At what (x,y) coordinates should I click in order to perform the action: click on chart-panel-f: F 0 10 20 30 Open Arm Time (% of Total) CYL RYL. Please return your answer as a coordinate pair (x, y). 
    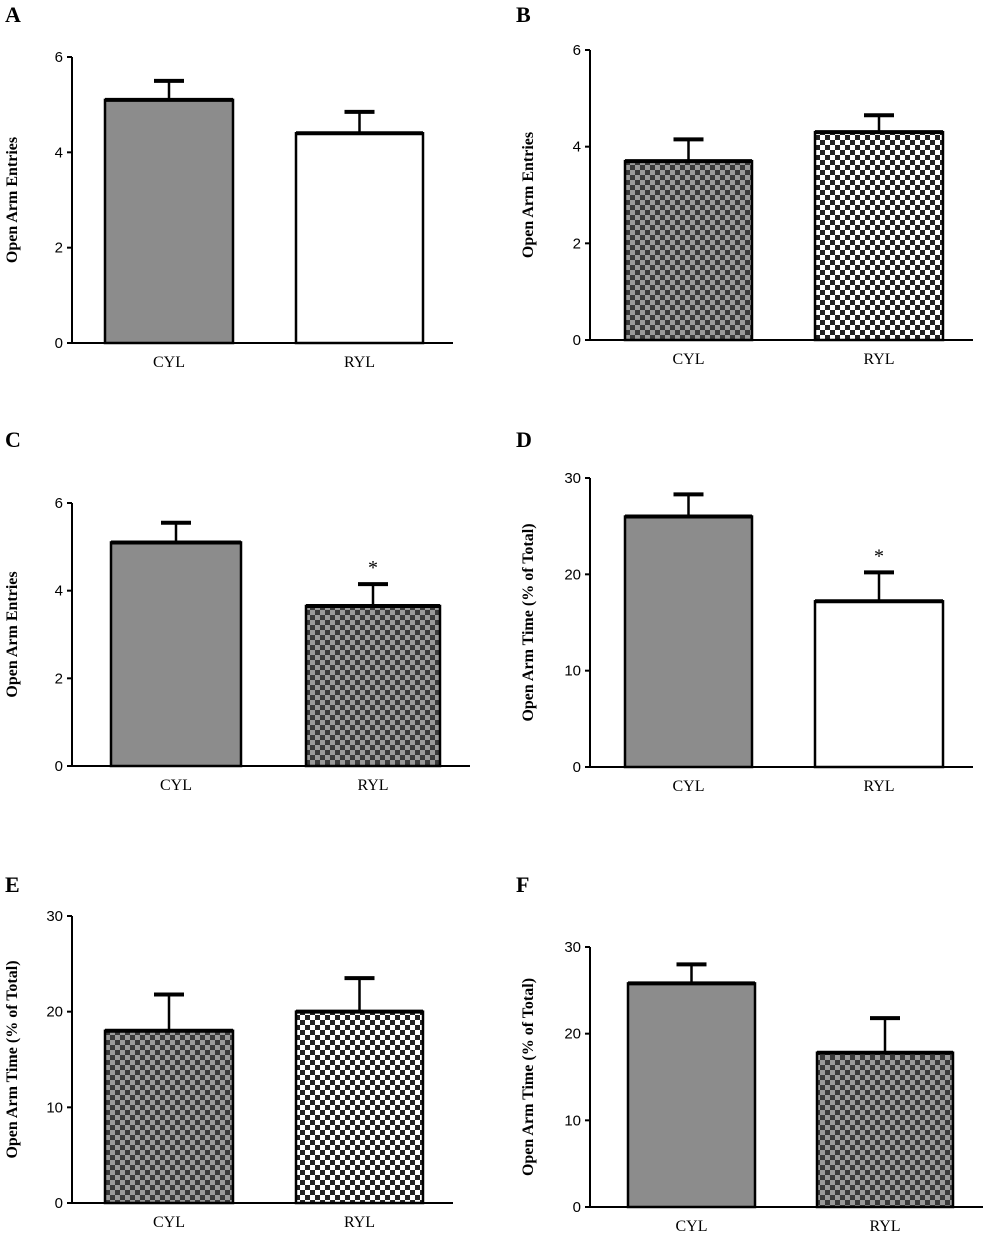
    Looking at the image, I should click on (749, 1053).